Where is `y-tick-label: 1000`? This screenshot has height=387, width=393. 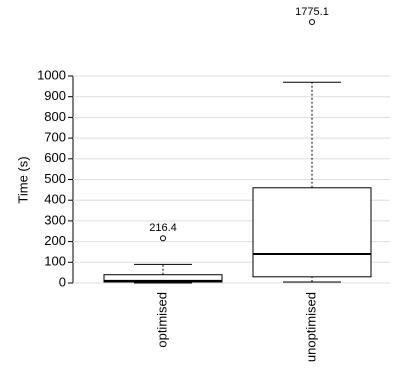
y-tick-label: 1000 is located at coordinates (51, 74).